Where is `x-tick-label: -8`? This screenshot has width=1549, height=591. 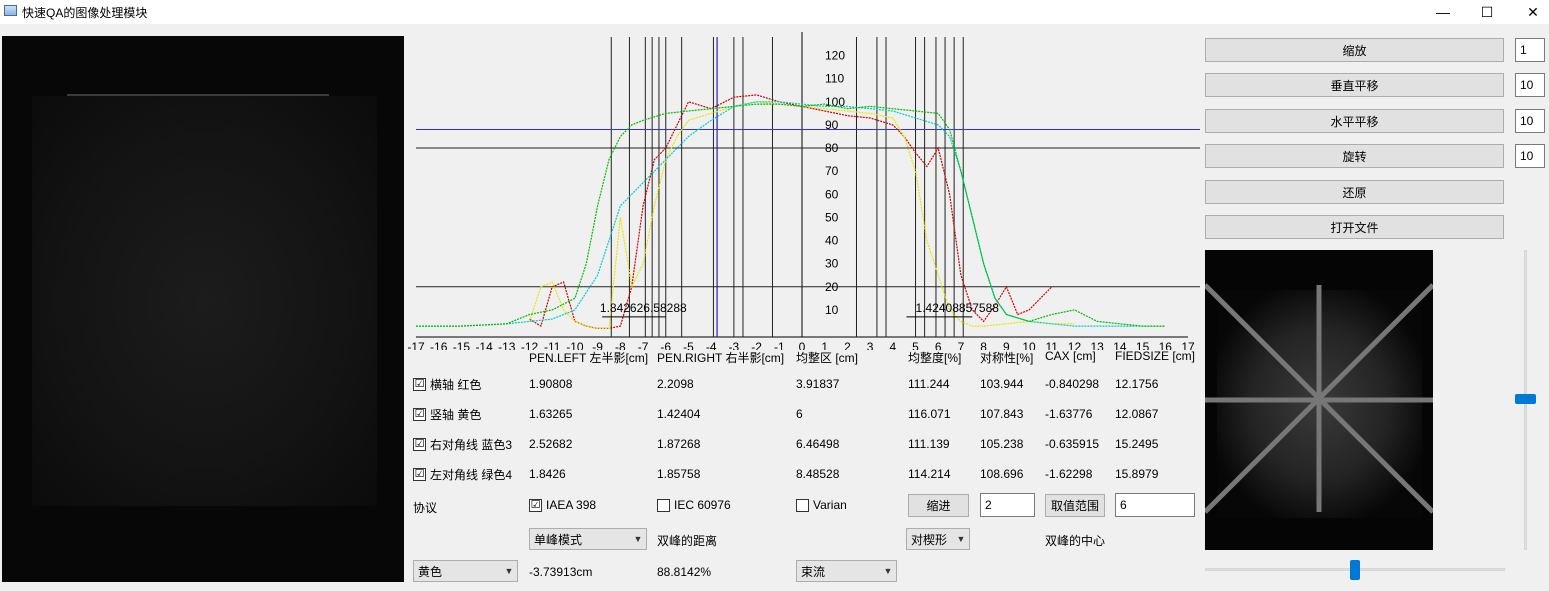
x-tick-label: -8 is located at coordinates (620, 345).